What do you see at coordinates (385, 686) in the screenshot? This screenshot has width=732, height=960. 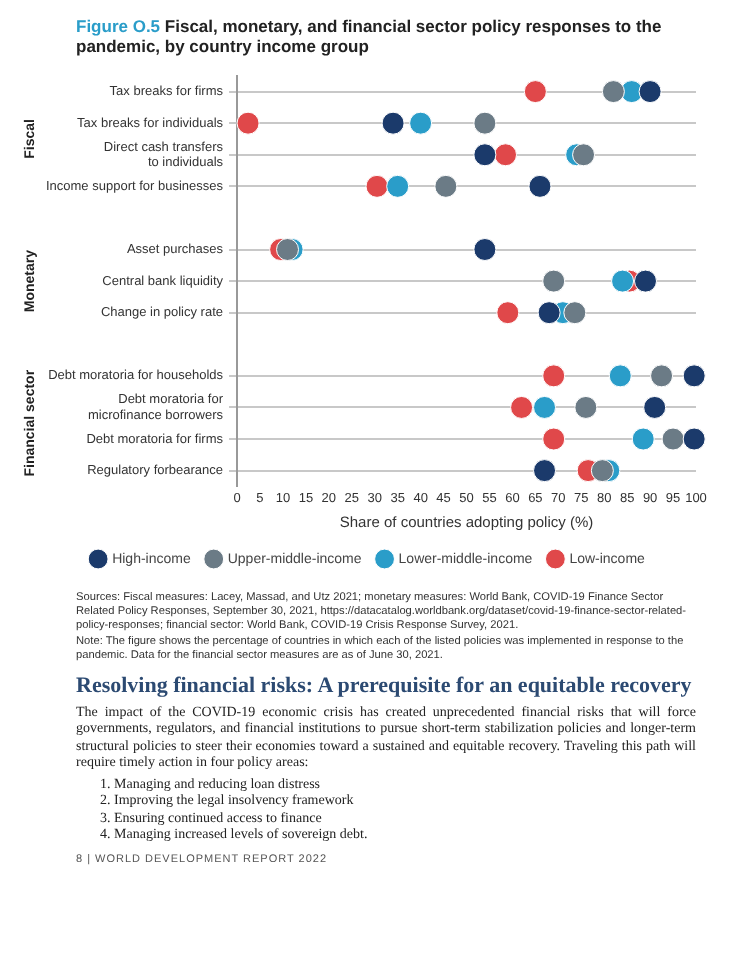 I see `text: Resolving financial risks: A prerequisite for an equitable recovery` at bounding box center [385, 686].